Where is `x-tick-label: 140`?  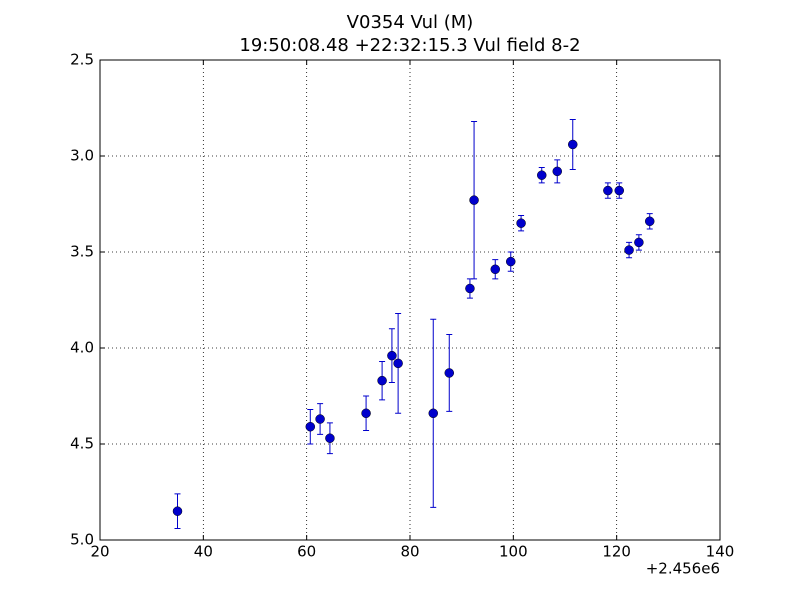 x-tick-label: 140 is located at coordinates (720, 552).